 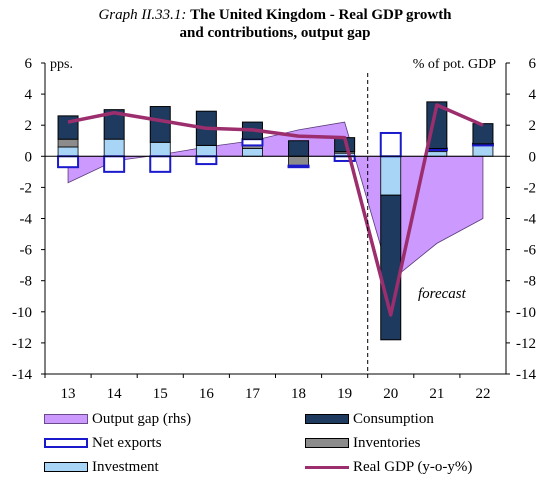 I want to click on left-unit-label: pps., so click(x=61, y=64).